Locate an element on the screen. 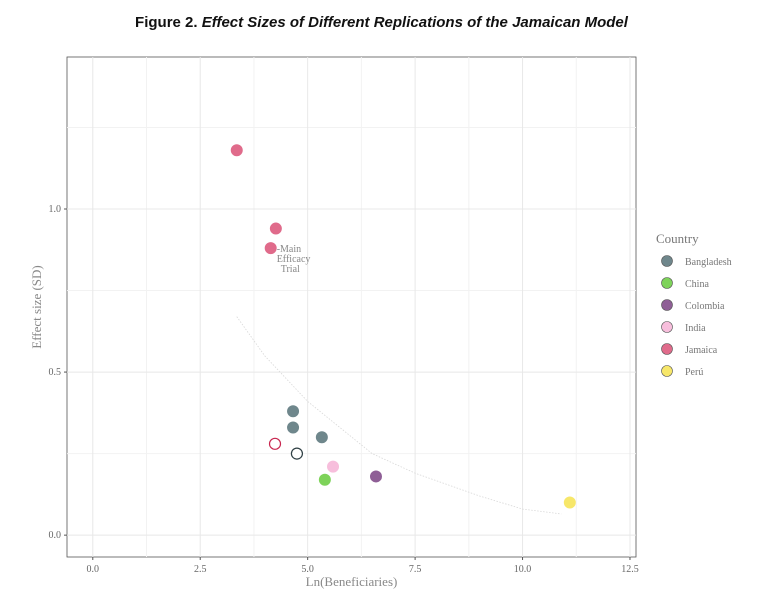  y-tick-label: 0.5 is located at coordinates (55, 372).